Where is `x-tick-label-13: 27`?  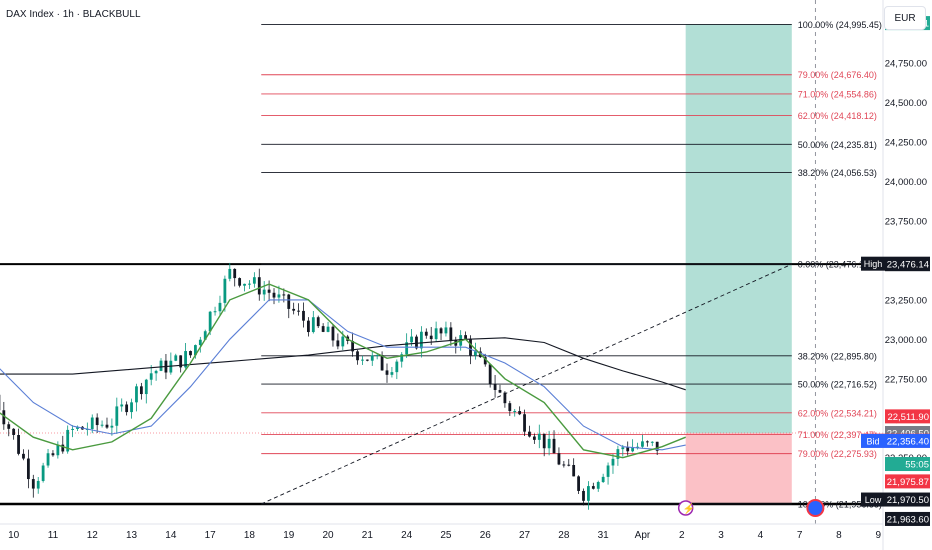 x-tick-label-13: 27 is located at coordinates (525, 535).